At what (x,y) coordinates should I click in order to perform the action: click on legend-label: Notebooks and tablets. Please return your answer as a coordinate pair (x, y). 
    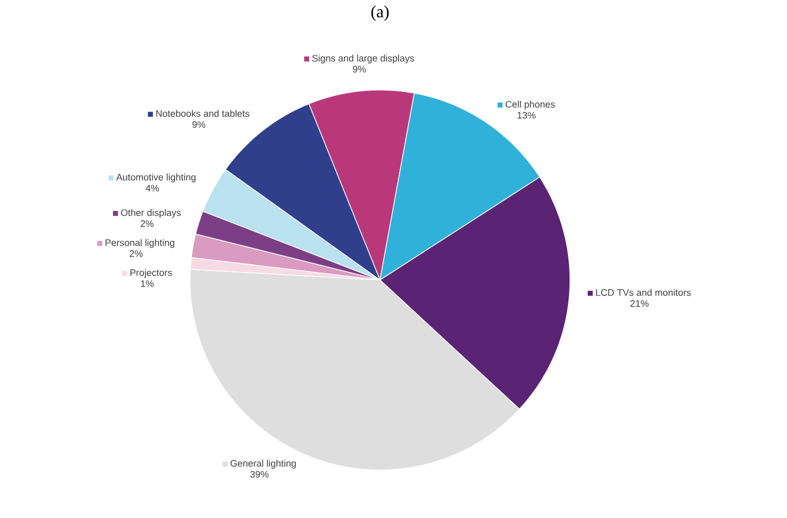
    Looking at the image, I should click on (203, 113).